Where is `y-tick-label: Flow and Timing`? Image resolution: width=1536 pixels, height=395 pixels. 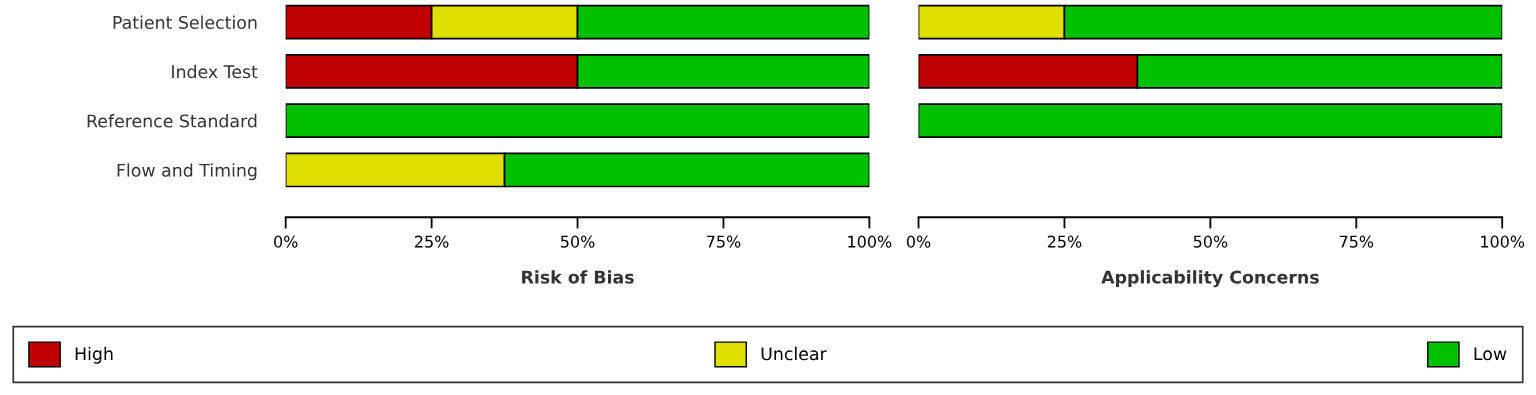 y-tick-label: Flow and Timing is located at coordinates (187, 172).